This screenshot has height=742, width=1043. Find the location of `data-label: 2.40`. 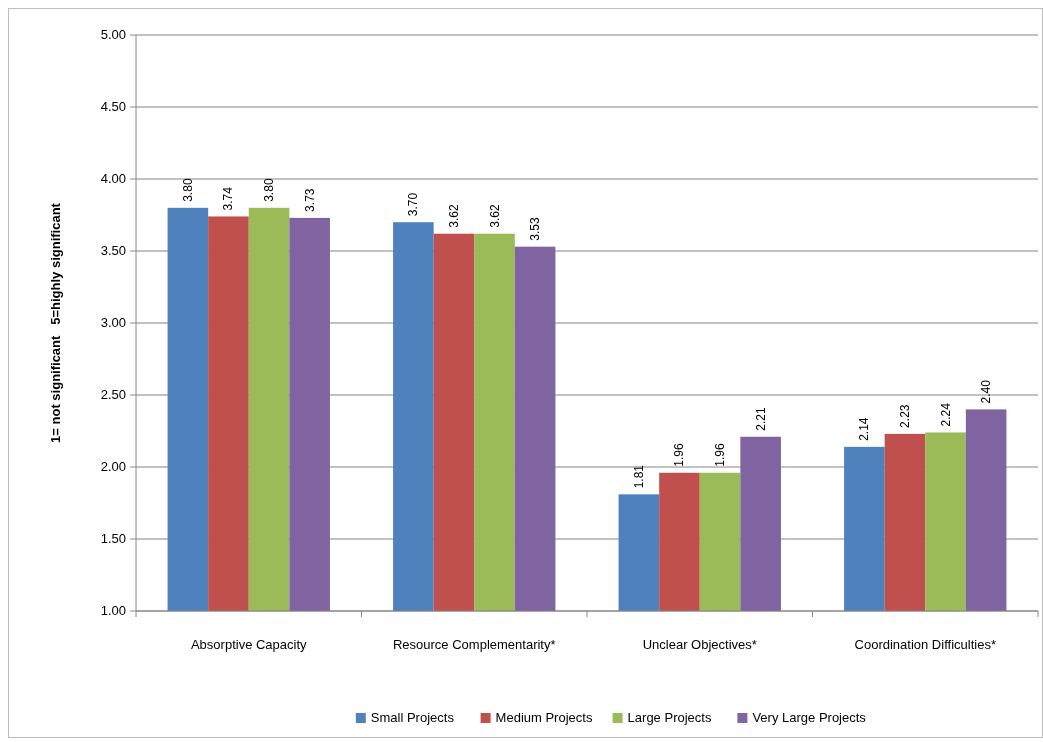

data-label: 2.40 is located at coordinates (986, 391).